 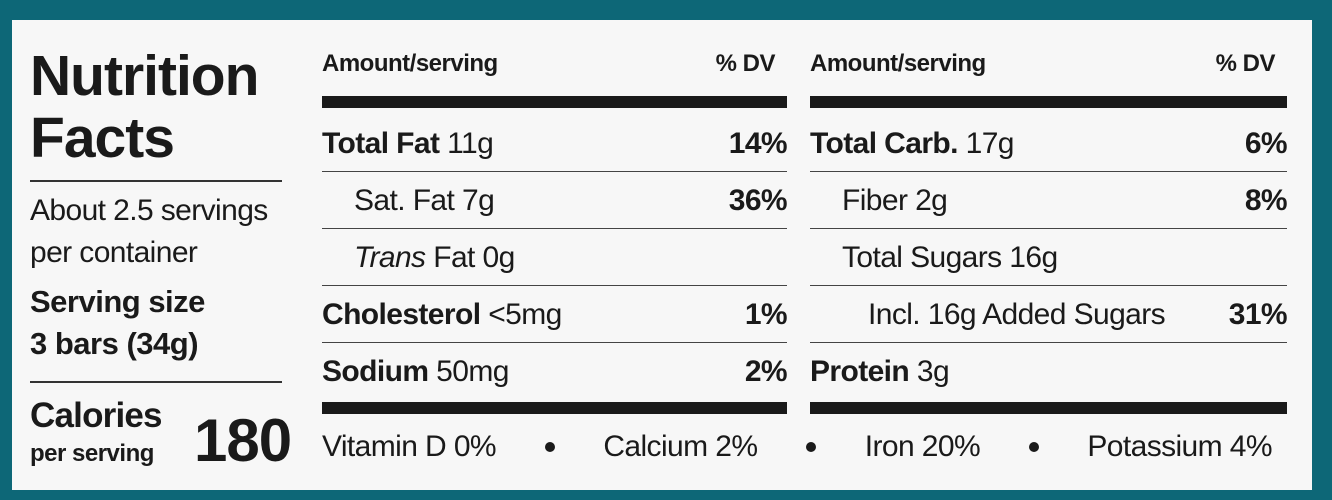 I want to click on vitamin-item: Calcium 2%, so click(x=680, y=446).